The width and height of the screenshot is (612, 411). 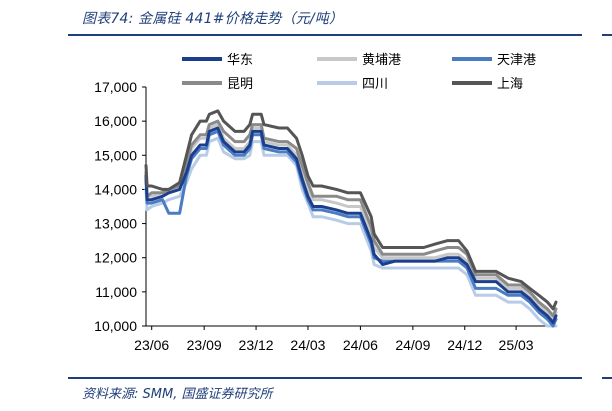 What do you see at coordinates (325, 378) in the screenshot?
I see `source-rule` at bounding box center [325, 378].